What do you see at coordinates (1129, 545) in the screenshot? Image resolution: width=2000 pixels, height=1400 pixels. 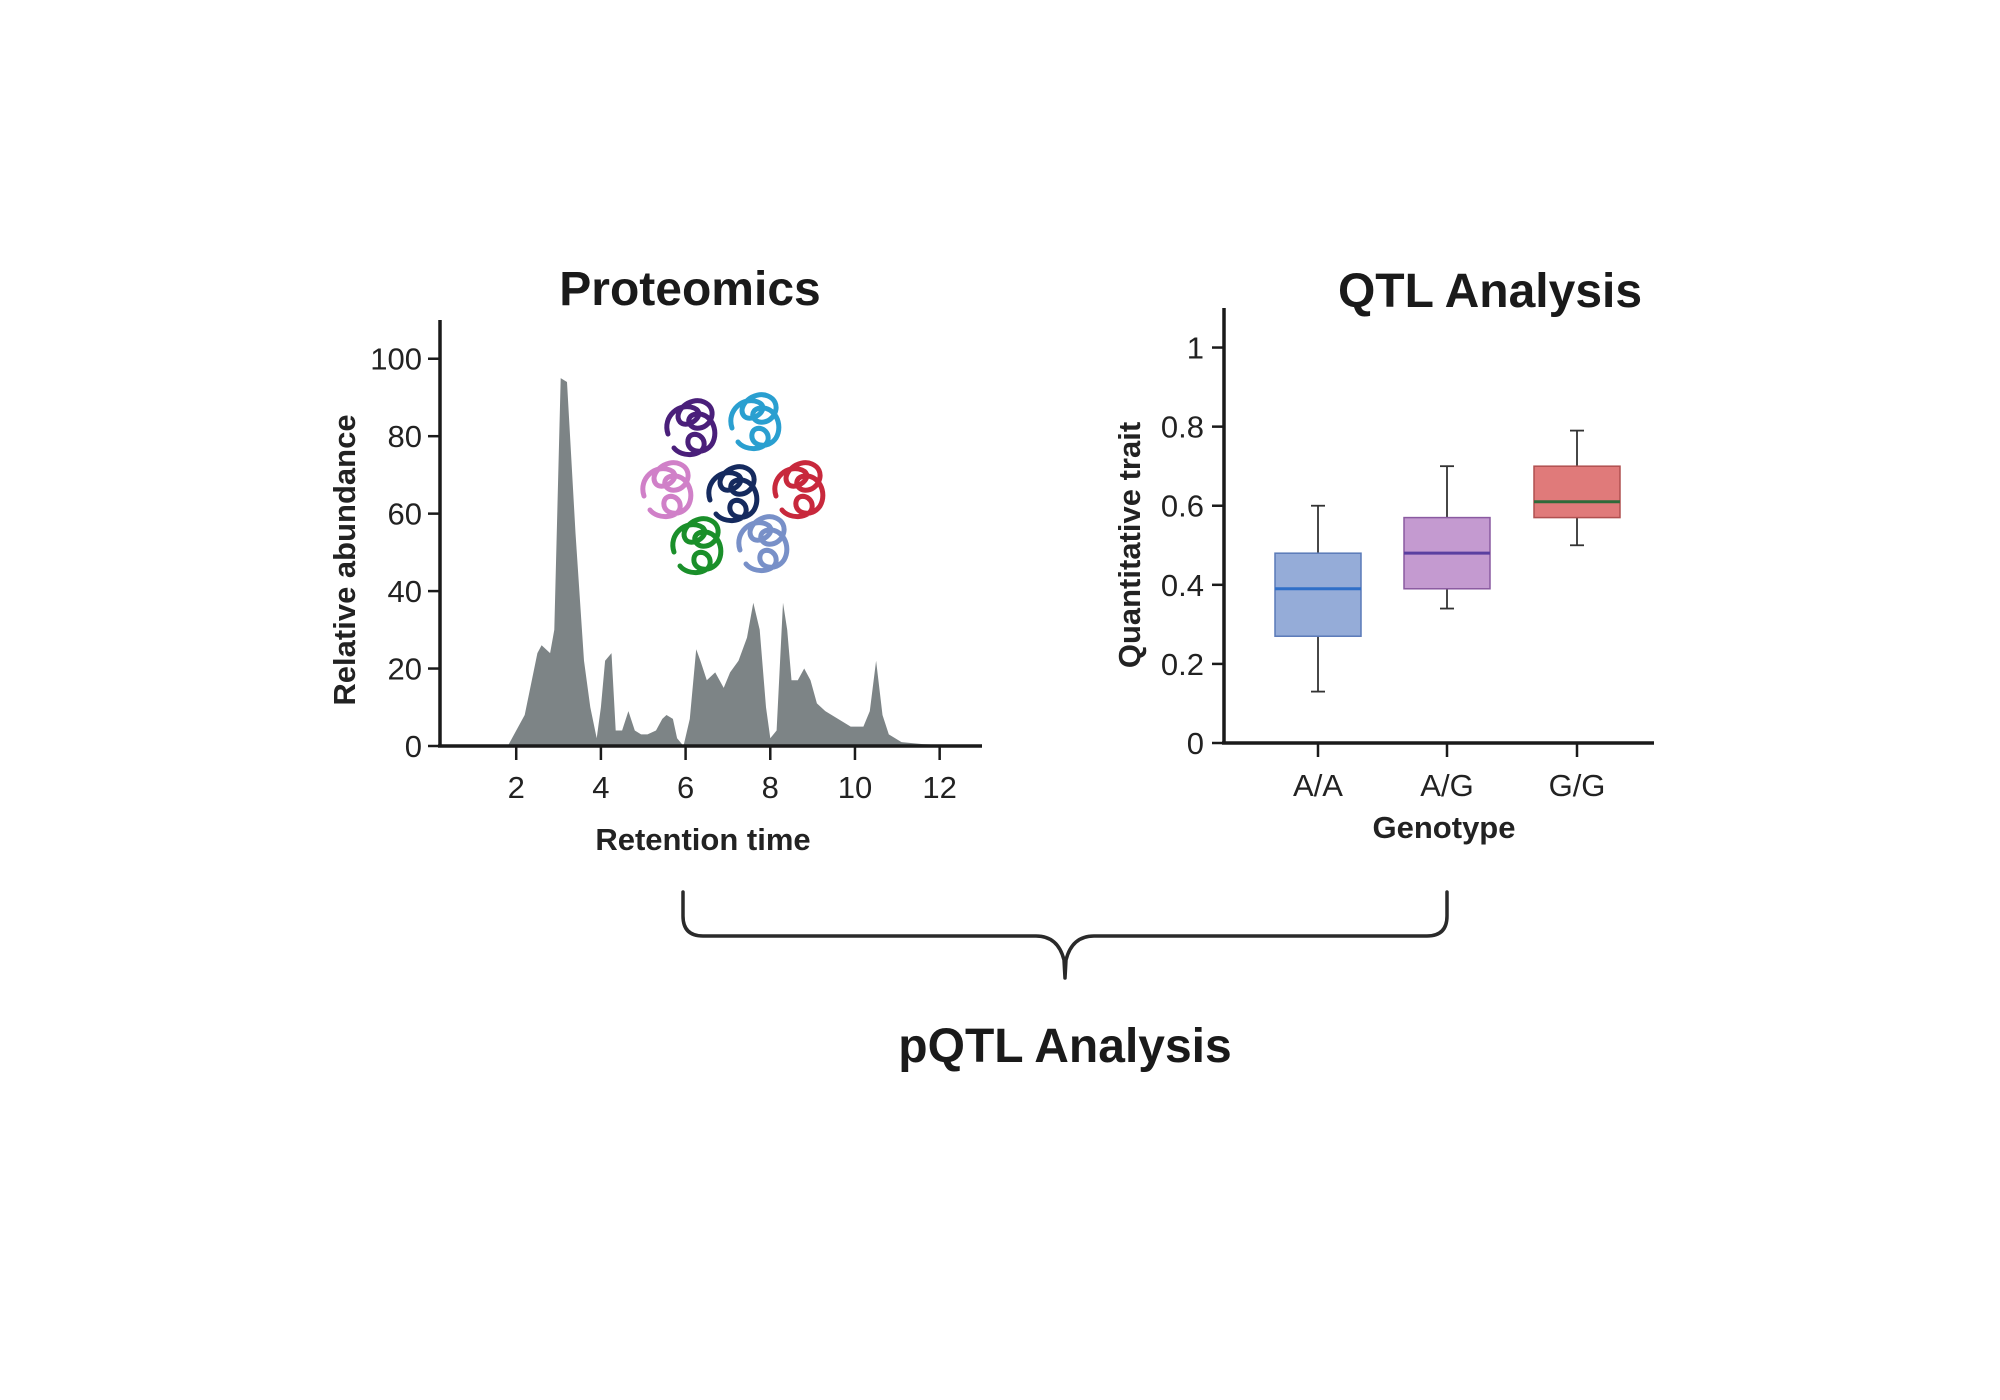 I see `qtl-y-axis-title: Quantitative trait` at bounding box center [1129, 545].